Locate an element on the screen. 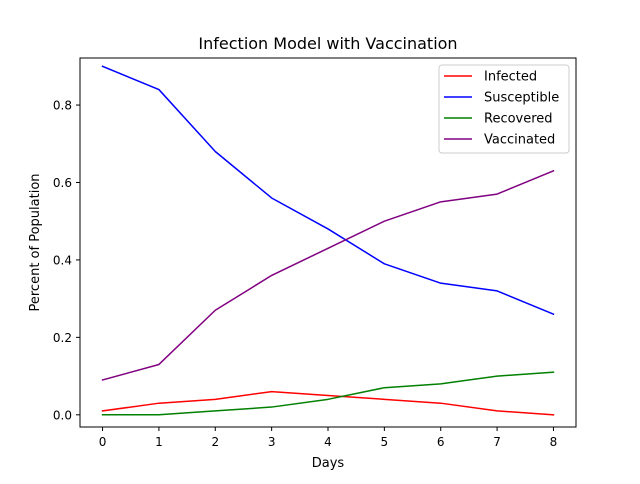 The width and height of the screenshot is (640, 484). x-tick-label: 3 is located at coordinates (272, 442).